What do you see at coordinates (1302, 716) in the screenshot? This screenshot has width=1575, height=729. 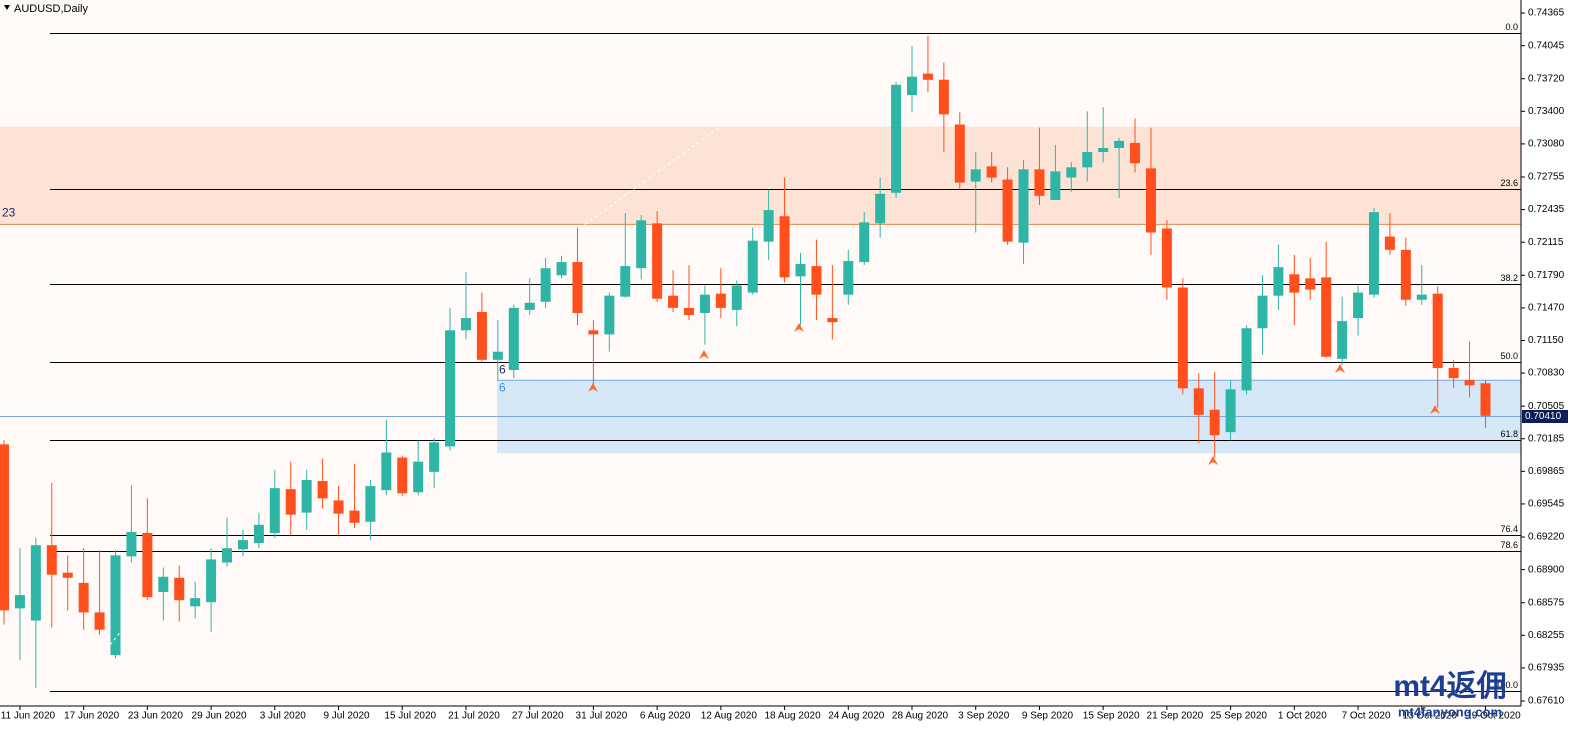 I see `x-tick-label: 1 Oct 2020` at bounding box center [1302, 716].